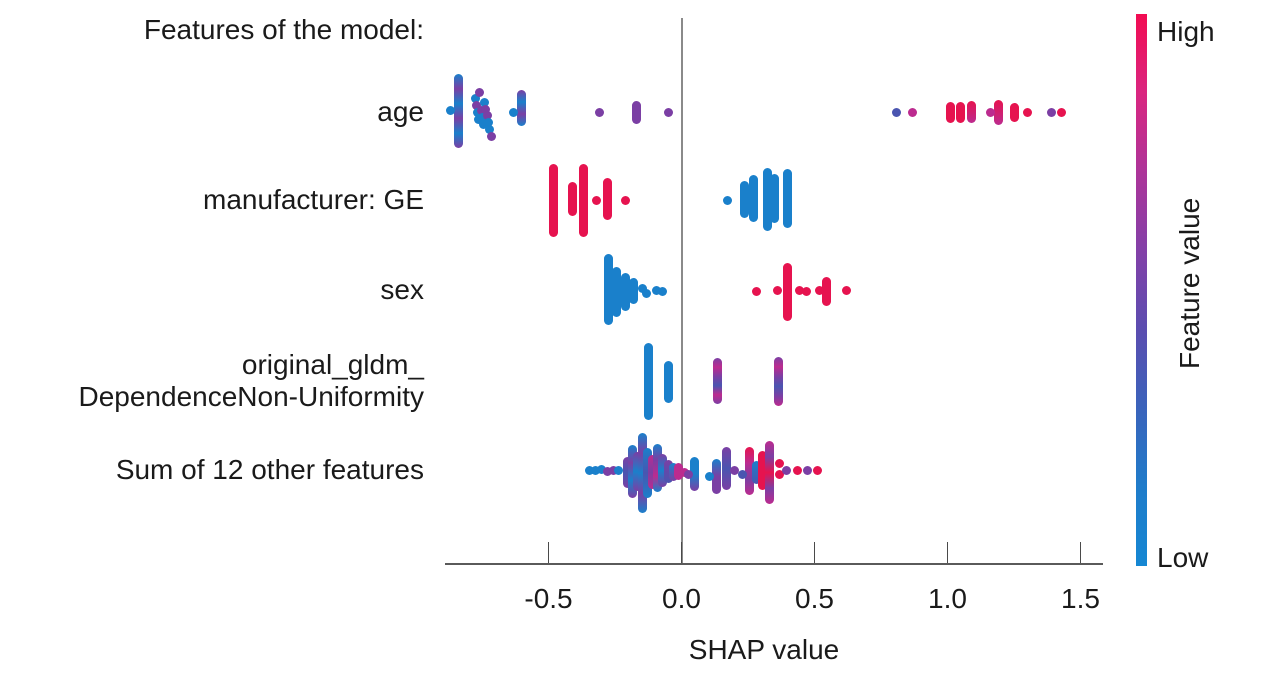 The height and width of the screenshot is (682, 1287). What do you see at coordinates (1189, 283) in the screenshot?
I see `colorbar-title: Feature value` at bounding box center [1189, 283].